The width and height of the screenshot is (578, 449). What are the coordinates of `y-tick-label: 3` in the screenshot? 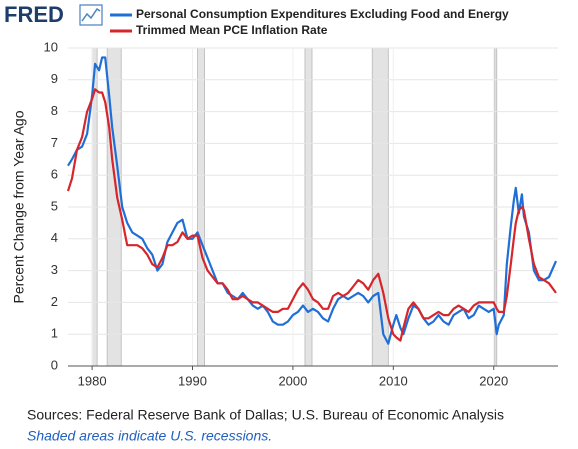 It's located at (54, 269).